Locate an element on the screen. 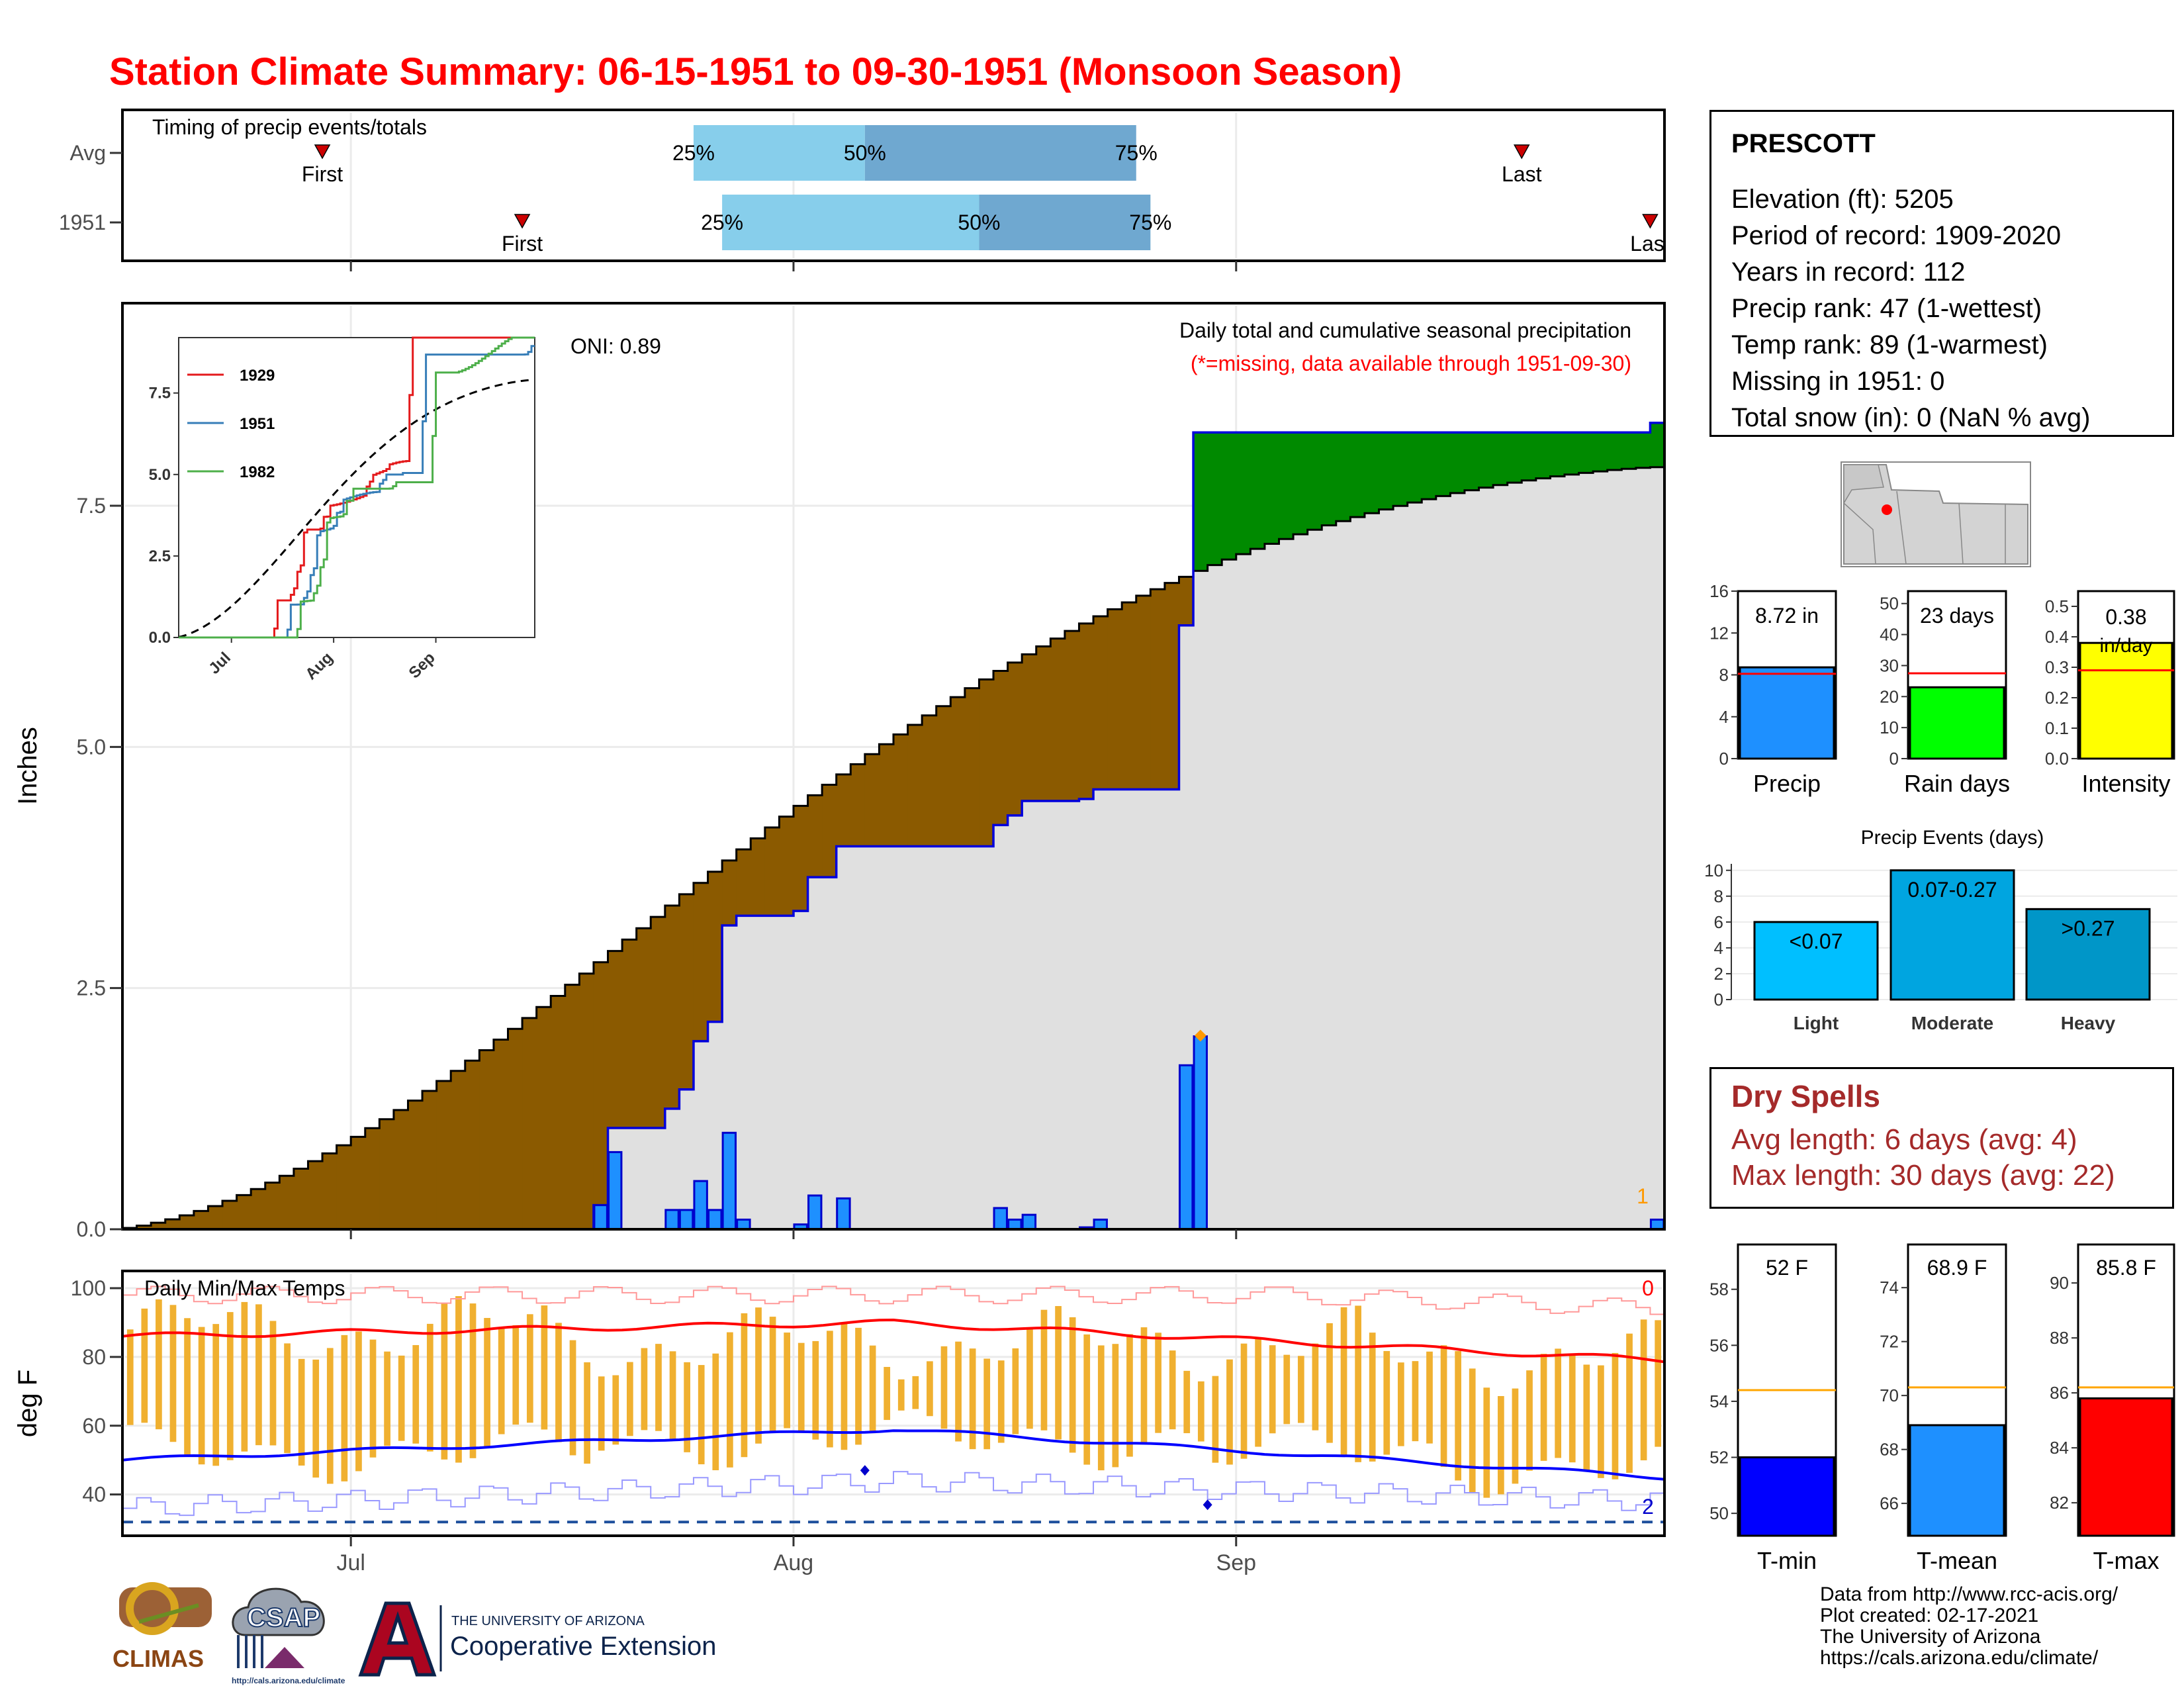 This screenshot has height=1688, width=2184. y-tick-label: 86 is located at coordinates (2059, 1393).